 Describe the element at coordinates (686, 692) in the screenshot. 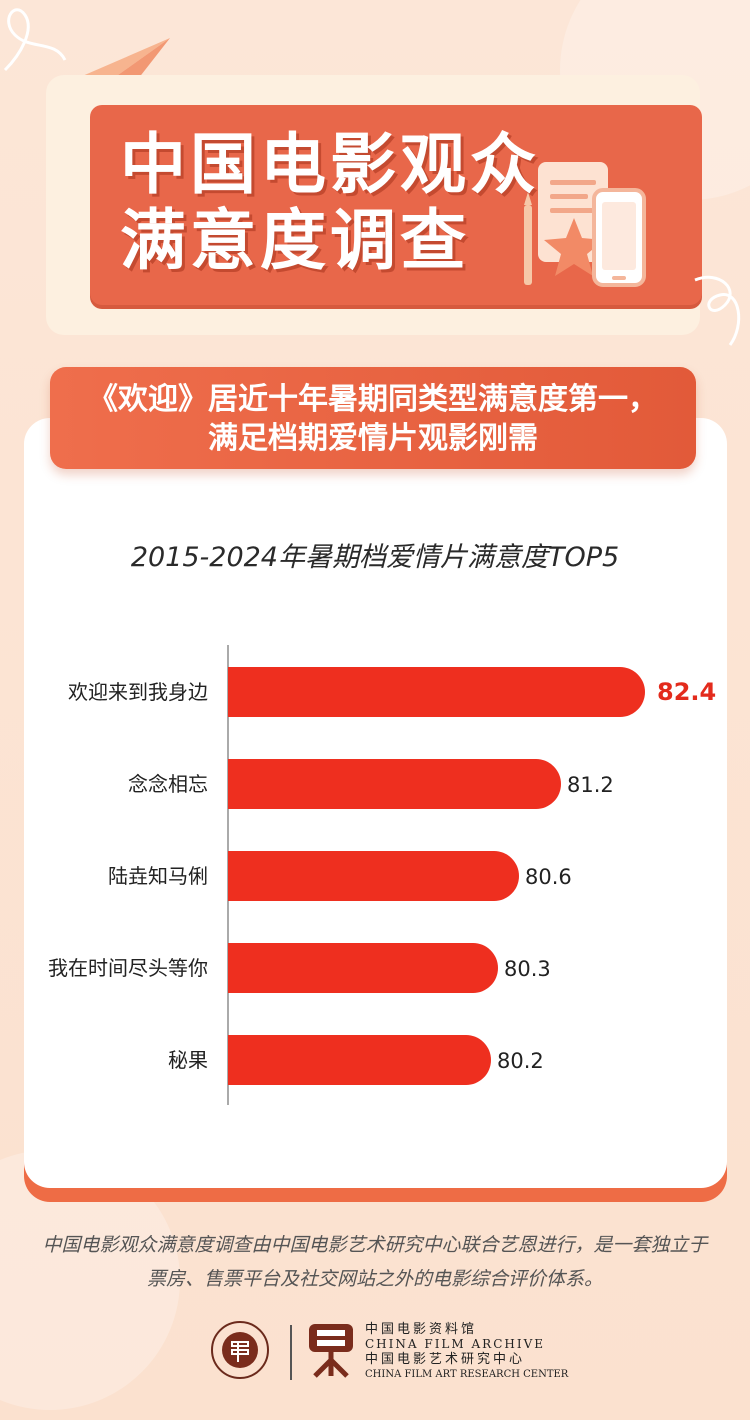

I see `value-label: 82.4` at that location.